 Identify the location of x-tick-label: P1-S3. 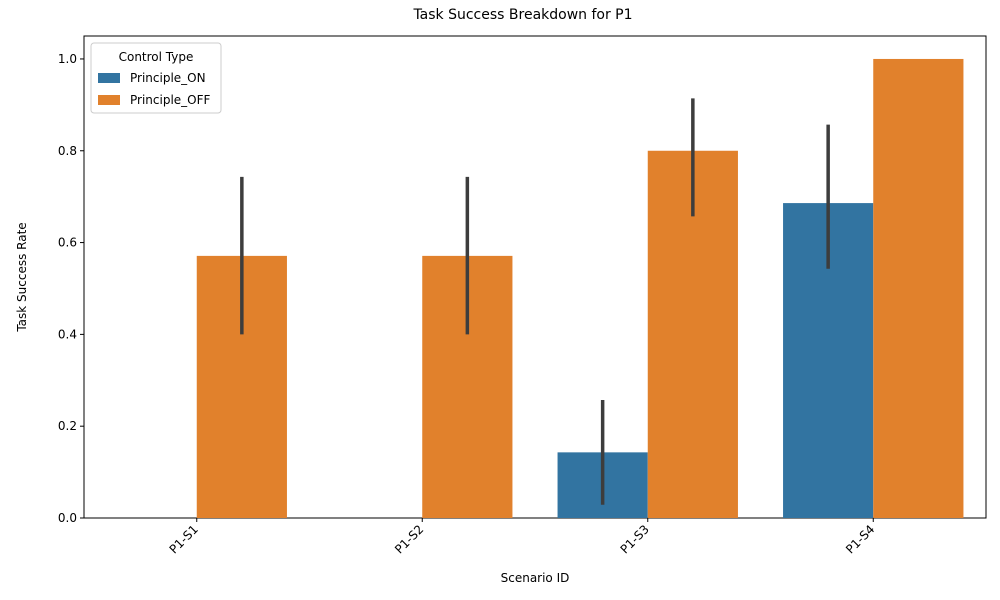
(635, 539).